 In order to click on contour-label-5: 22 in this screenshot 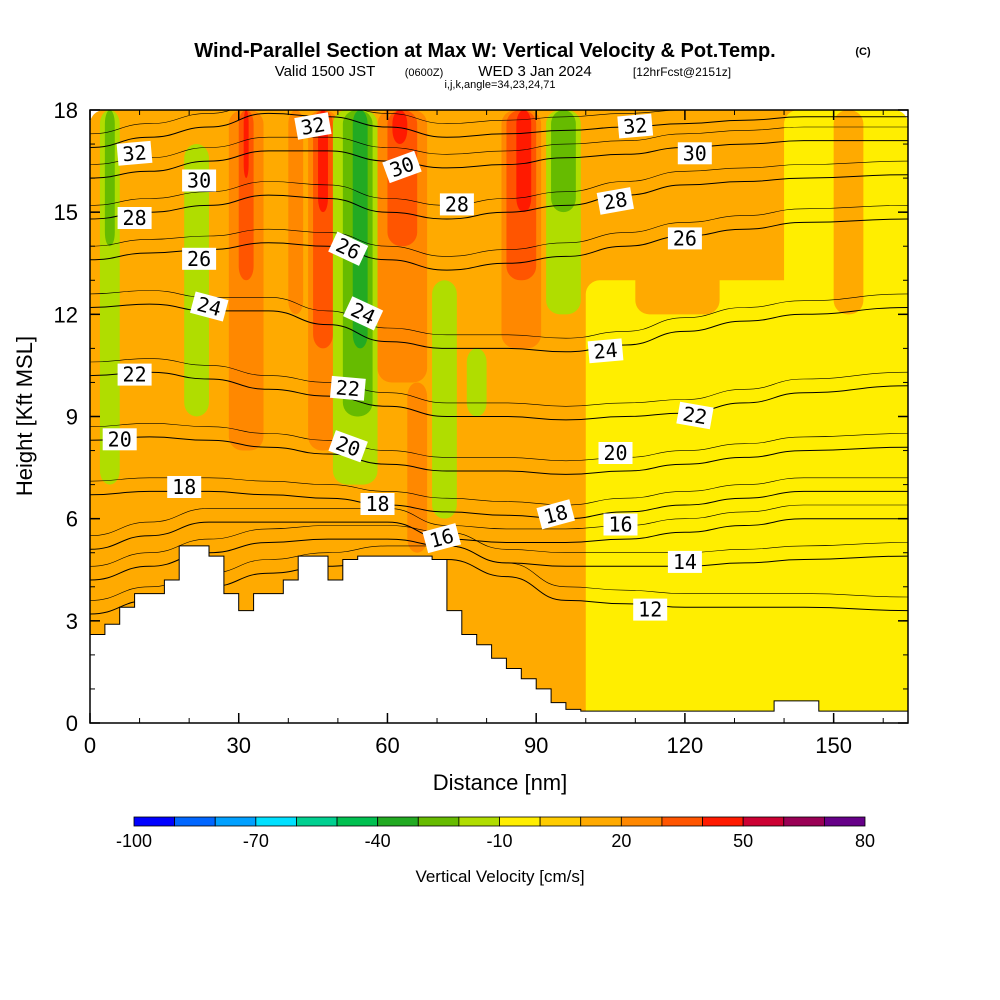, I will do `click(134, 375)`.